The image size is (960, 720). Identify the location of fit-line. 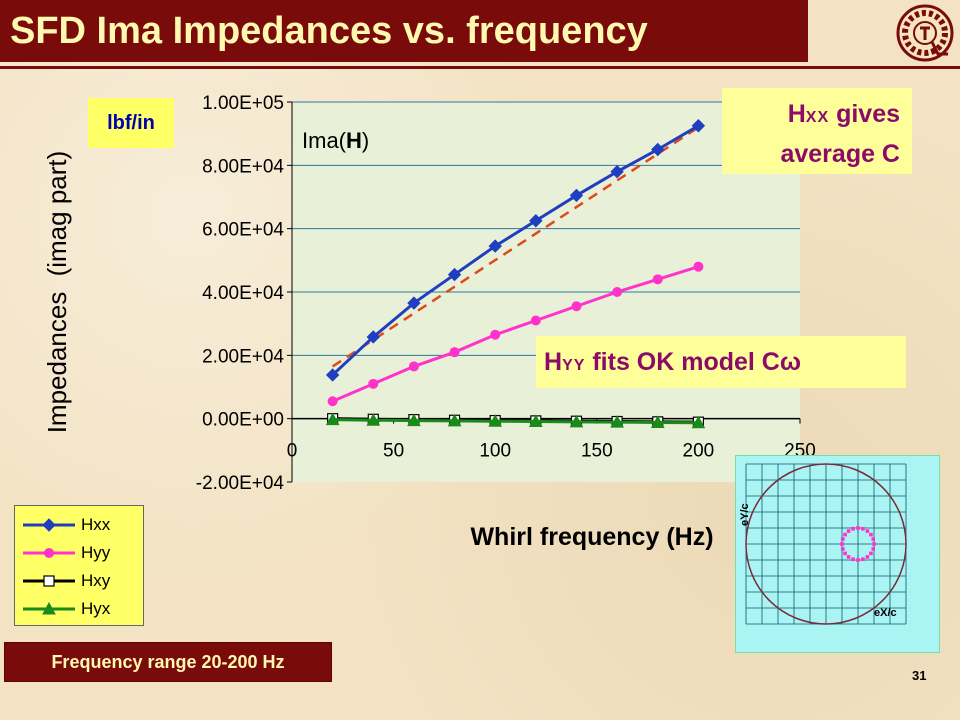
(515, 247).